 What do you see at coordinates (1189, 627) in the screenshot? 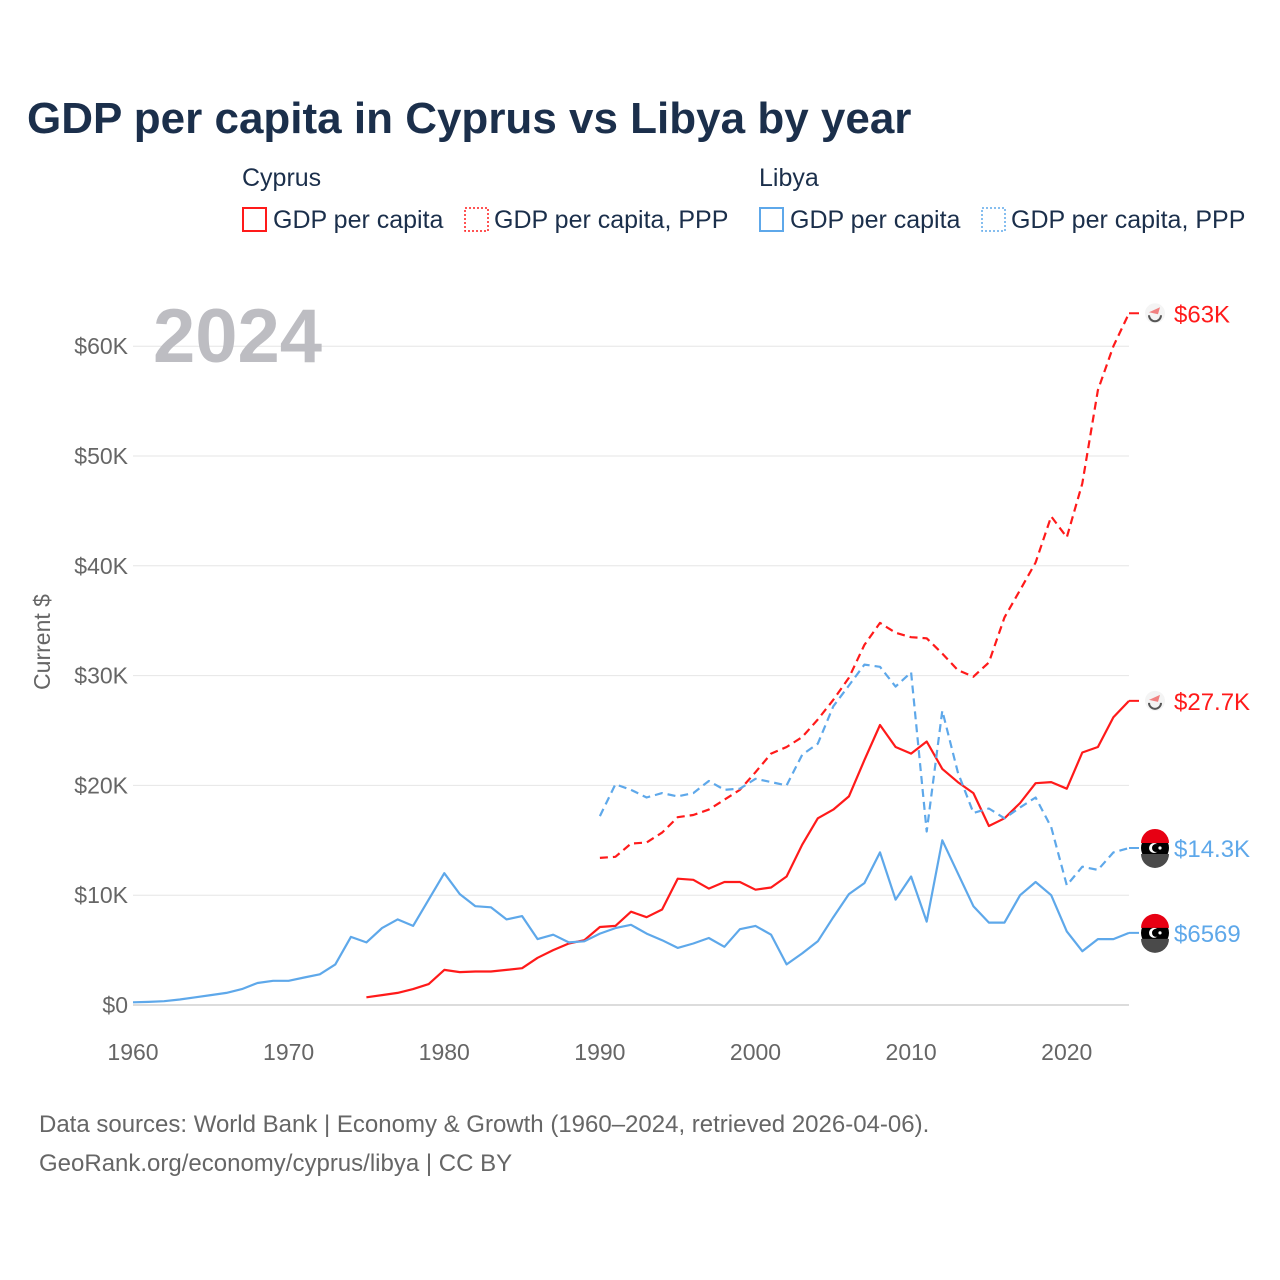
I see `end-markers: $27.7K $63K $6569 $14.3K` at bounding box center [1189, 627].